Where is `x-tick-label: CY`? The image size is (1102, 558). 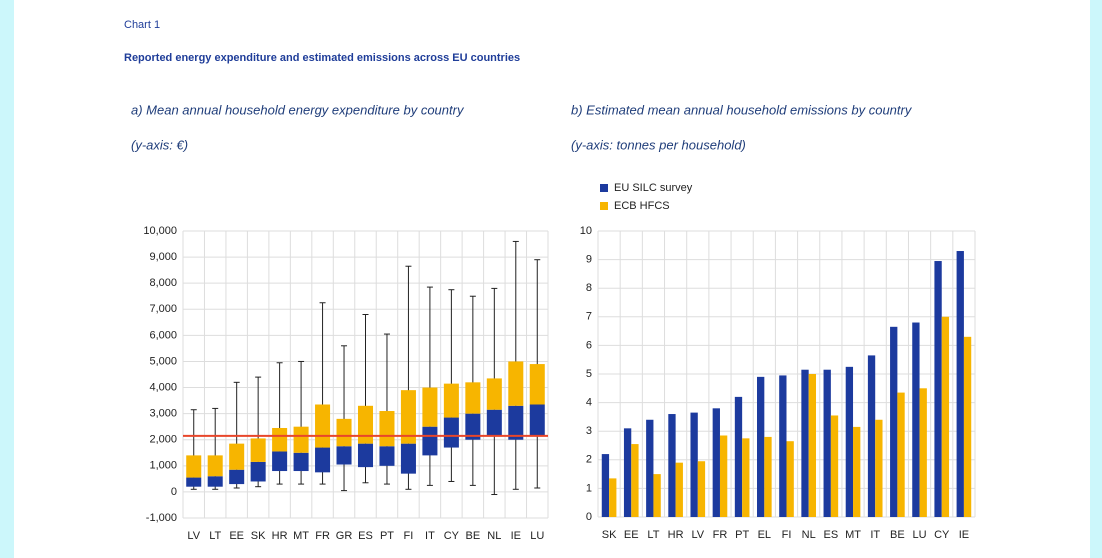
x-tick-label: CY is located at coordinates (452, 536).